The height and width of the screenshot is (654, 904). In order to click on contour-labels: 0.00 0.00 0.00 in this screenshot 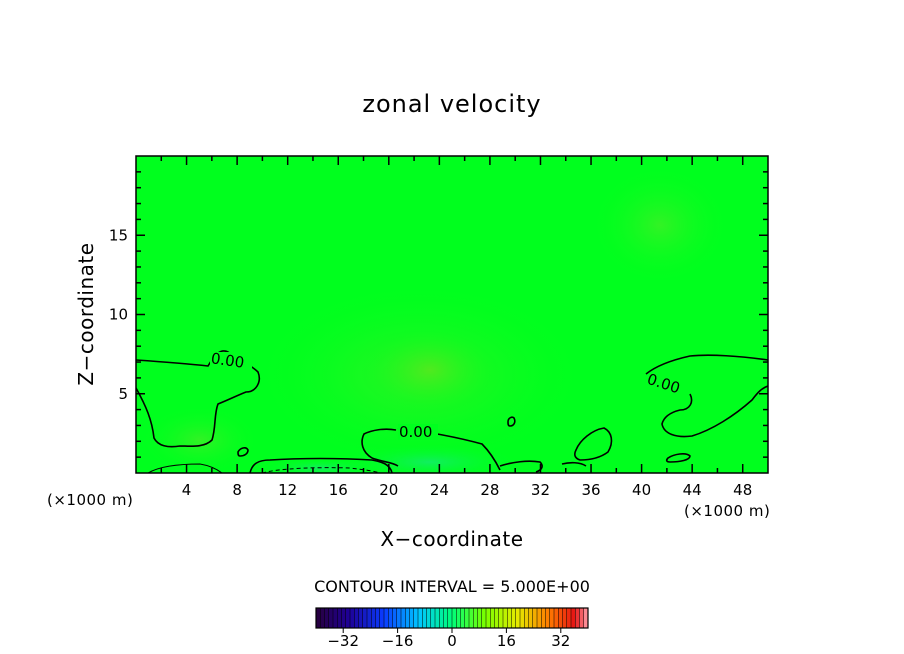, I will do `click(450, 395)`.